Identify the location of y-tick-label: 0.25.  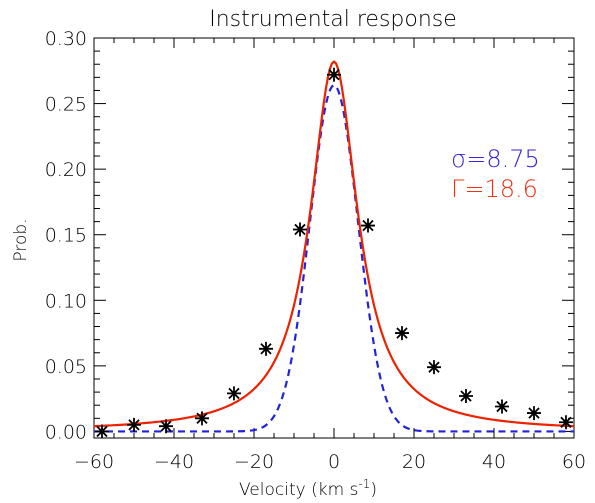
(66, 105).